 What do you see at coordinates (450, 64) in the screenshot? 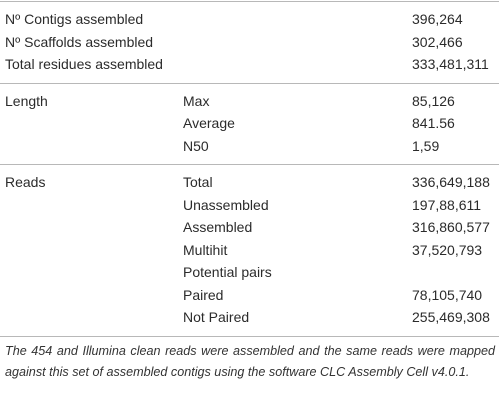
I see `row-value: 333,481,311` at bounding box center [450, 64].